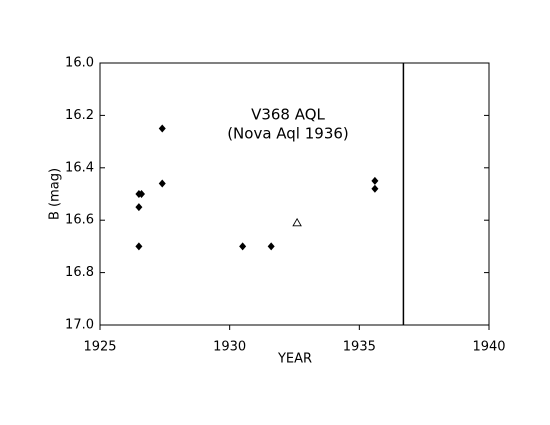  Describe the element at coordinates (79, 167) in the screenshot. I see `y-tick-label: 16.4` at that location.